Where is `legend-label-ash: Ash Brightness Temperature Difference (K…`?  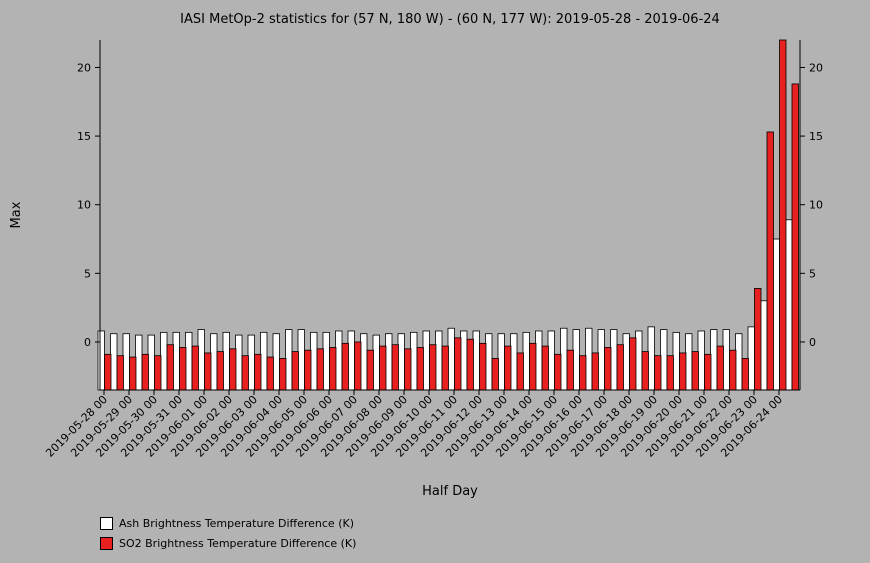
legend-label-ash: Ash Brightness Temperature Difference (K… is located at coordinates (236, 523).